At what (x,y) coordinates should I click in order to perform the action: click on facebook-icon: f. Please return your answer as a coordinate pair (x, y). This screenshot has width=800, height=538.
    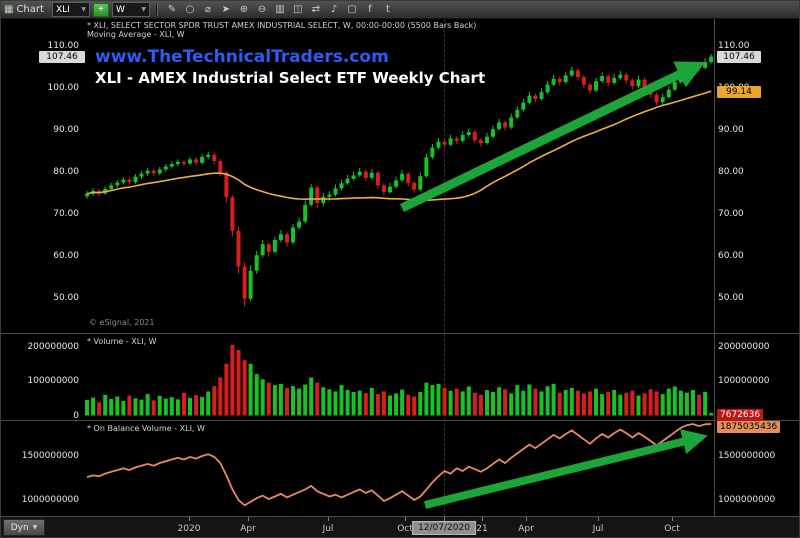
    Looking at the image, I should click on (370, 9).